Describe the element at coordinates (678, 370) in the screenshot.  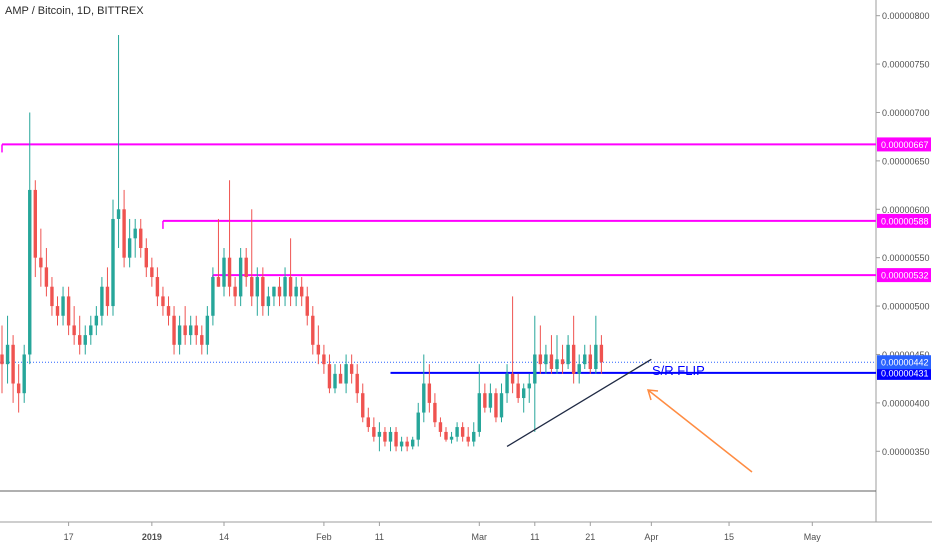
I see `annotation-label: S/R FLIP` at that location.